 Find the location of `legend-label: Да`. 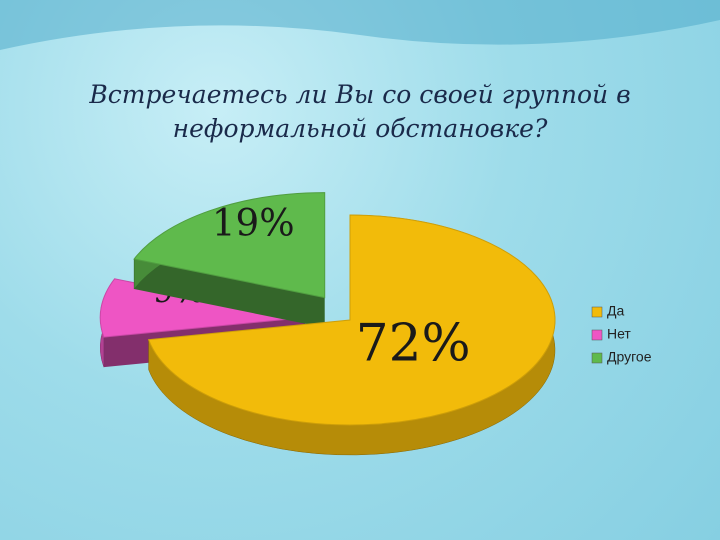

legend-label: Да is located at coordinates (615, 311).